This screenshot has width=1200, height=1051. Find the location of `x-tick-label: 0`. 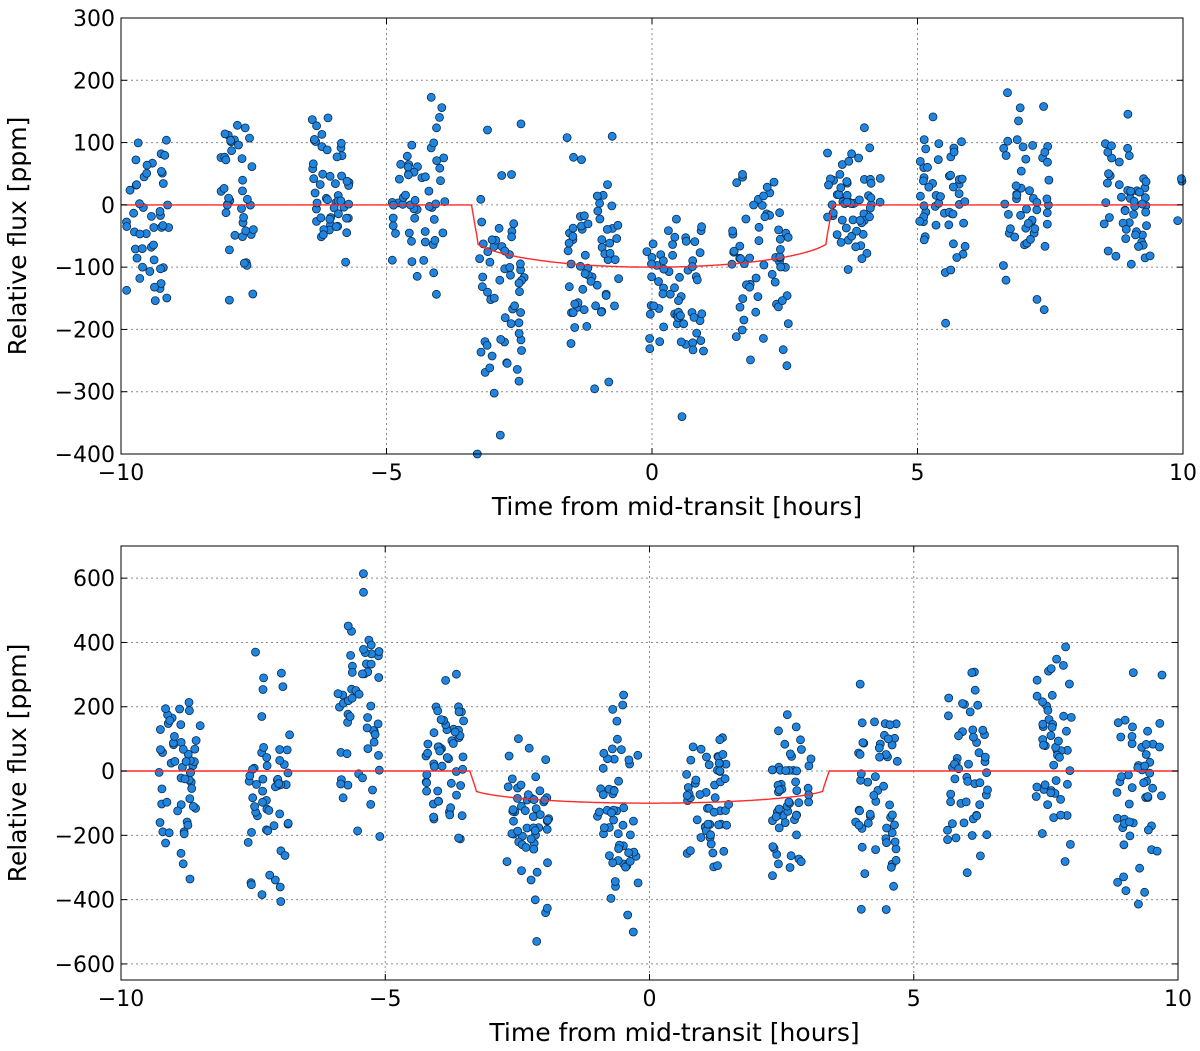

x-tick-label: 0 is located at coordinates (650, 999).